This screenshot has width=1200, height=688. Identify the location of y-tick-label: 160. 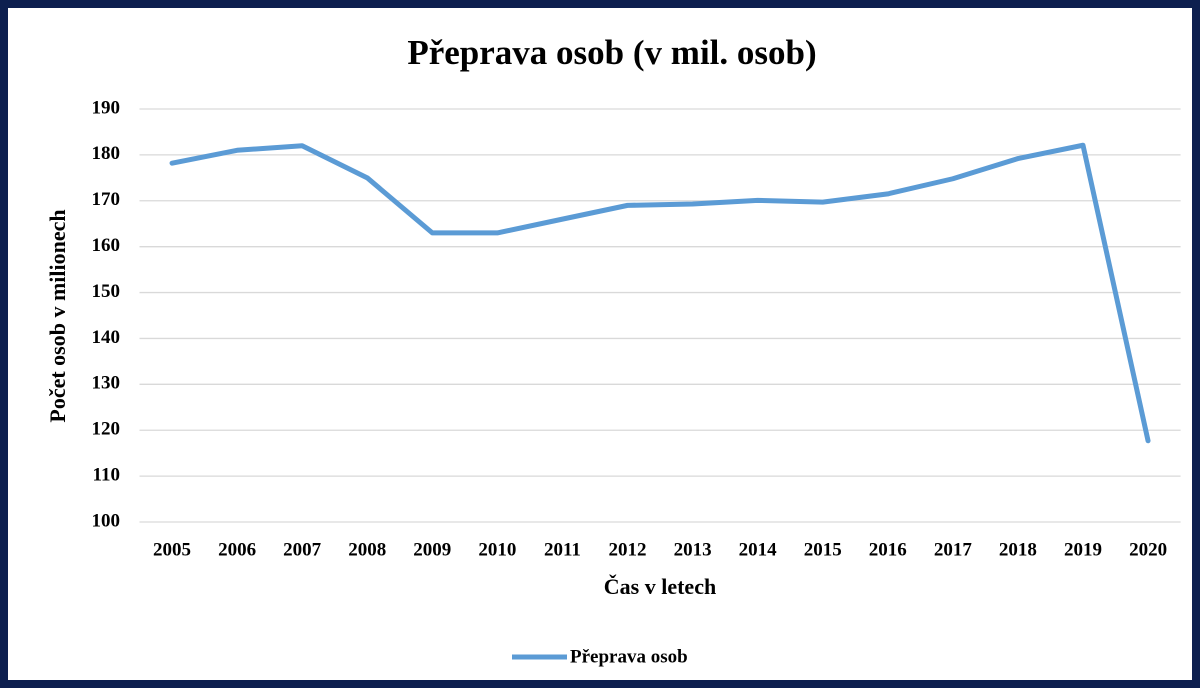
(106, 245).